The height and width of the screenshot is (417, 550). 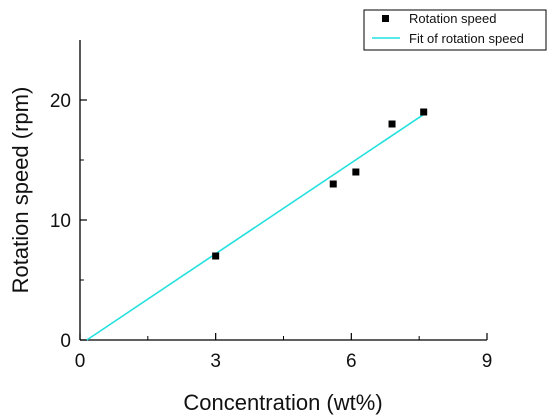 I want to click on legend-box, so click(x=455, y=30).